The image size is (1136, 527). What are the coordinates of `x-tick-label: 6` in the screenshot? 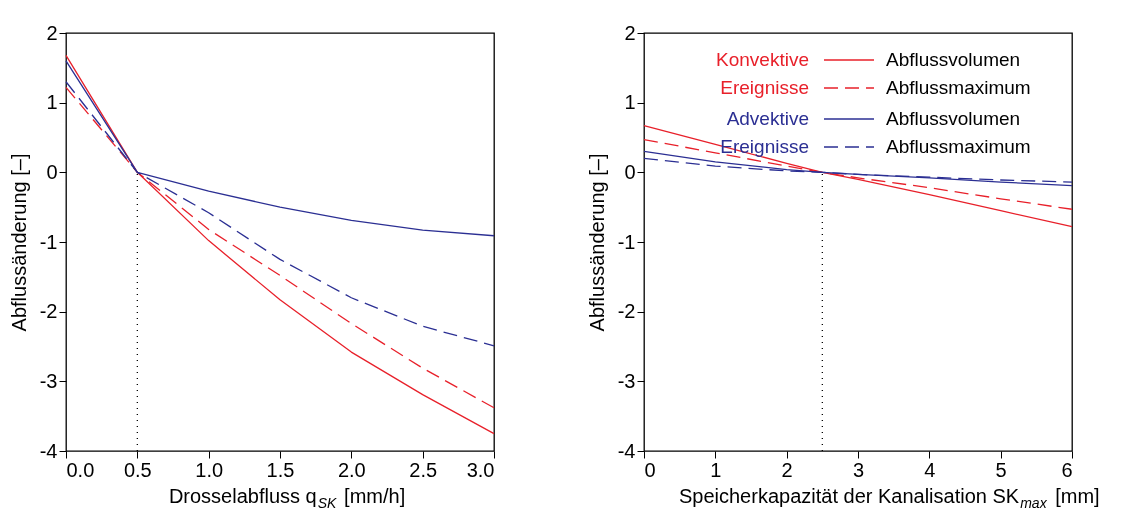 It's located at (1067, 469).